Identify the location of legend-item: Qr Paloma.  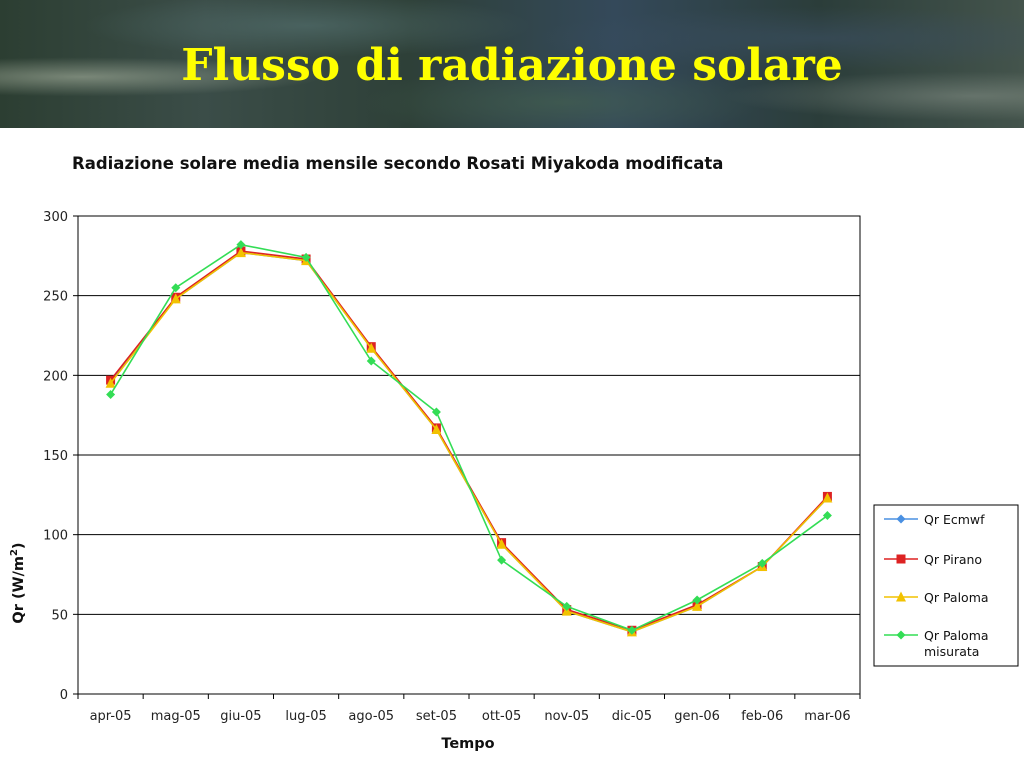
(936, 597).